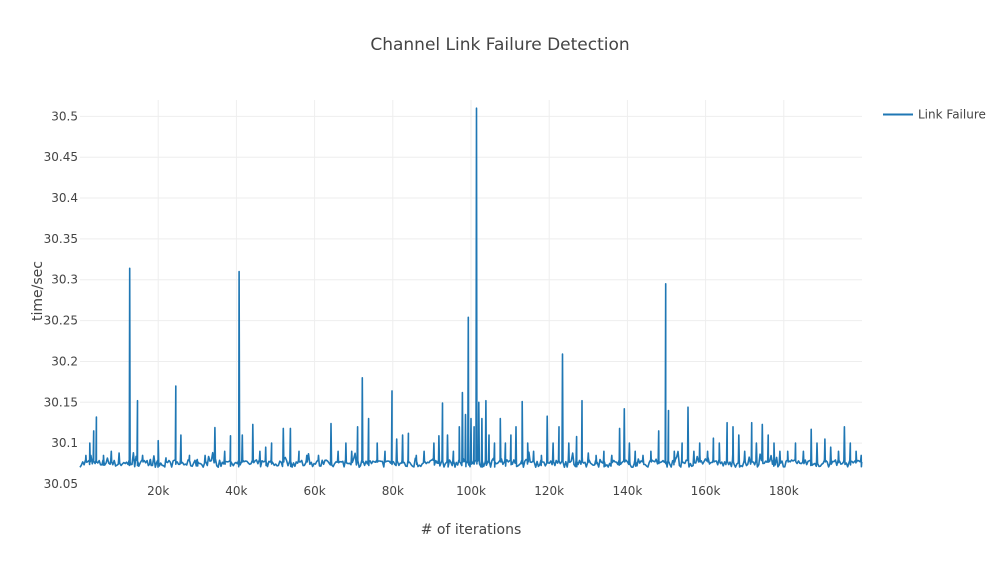 Image resolution: width=1000 pixels, height=561 pixels. I want to click on y-tick-label: 30.35, so click(61, 239).